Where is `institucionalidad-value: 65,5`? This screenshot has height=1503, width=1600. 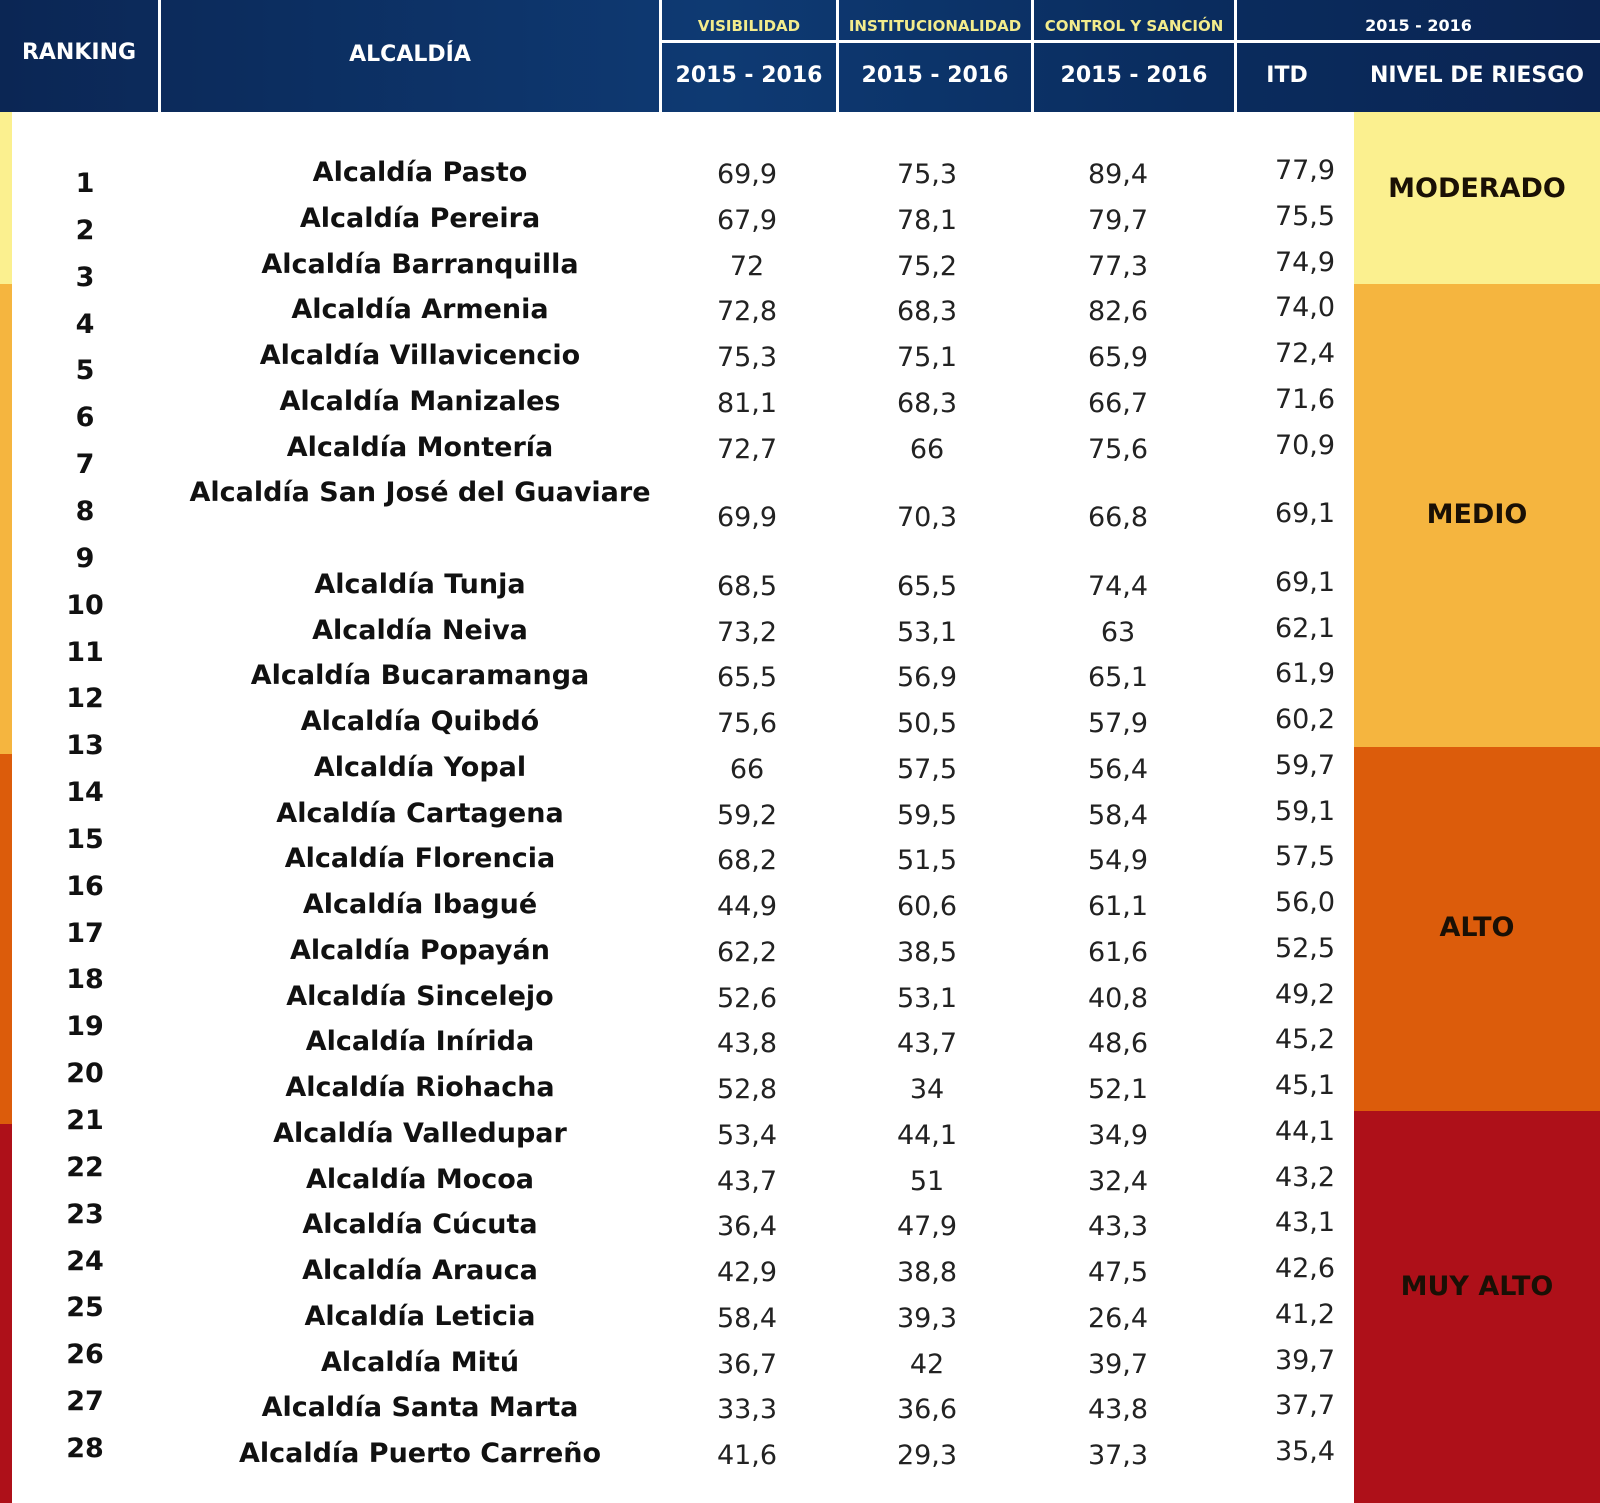 institucionalidad-value: 65,5 is located at coordinates (927, 586).